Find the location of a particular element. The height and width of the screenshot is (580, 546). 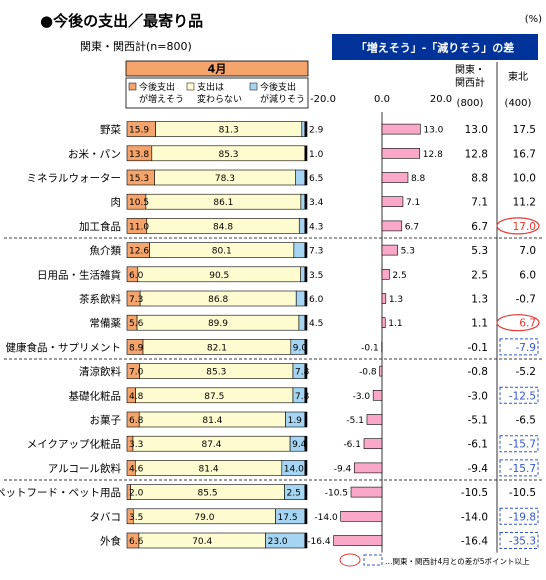

stack-label-increase: 4.8 is located at coordinates (136, 397).